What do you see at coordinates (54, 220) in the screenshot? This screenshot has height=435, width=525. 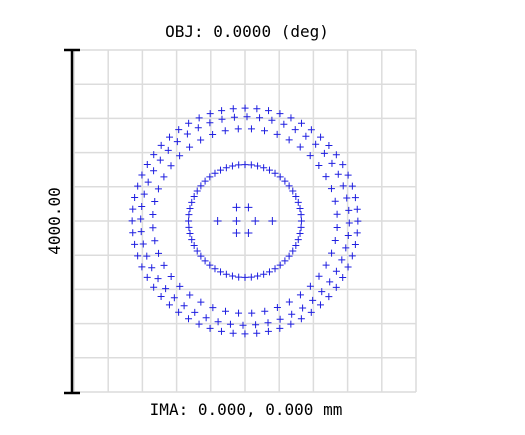 I see `scale-label: 4000.00` at bounding box center [54, 220].